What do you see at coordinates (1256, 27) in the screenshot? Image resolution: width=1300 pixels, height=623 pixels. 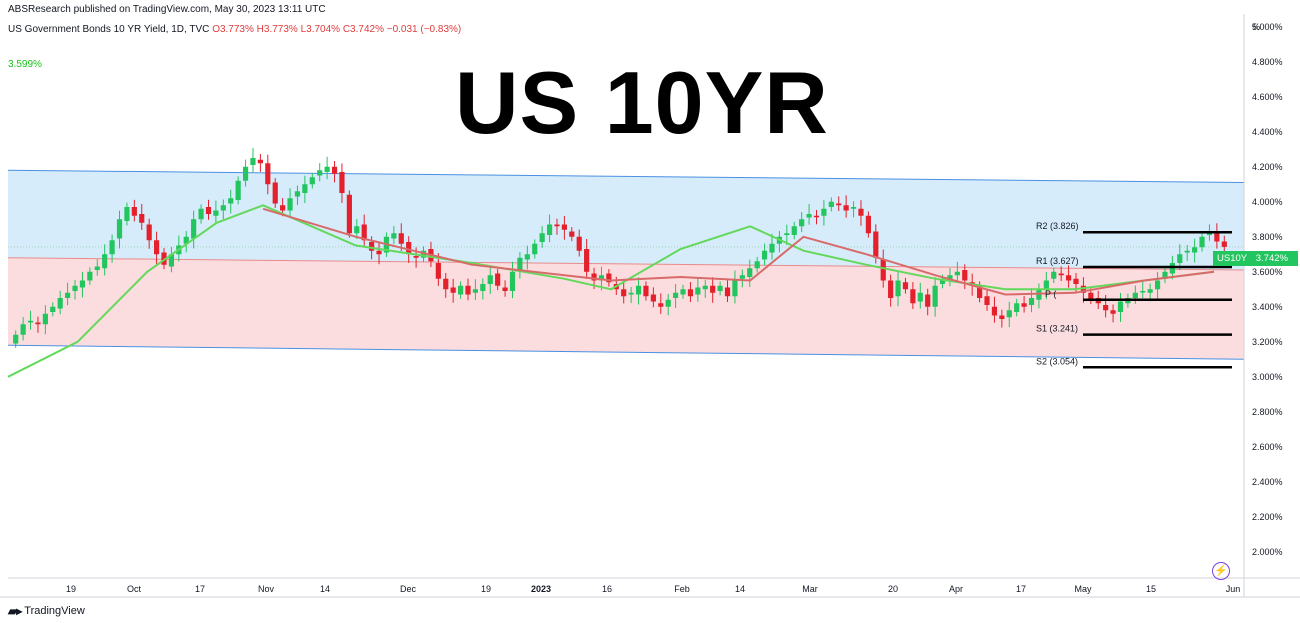 I see `y-axis-unit: %` at bounding box center [1256, 27].